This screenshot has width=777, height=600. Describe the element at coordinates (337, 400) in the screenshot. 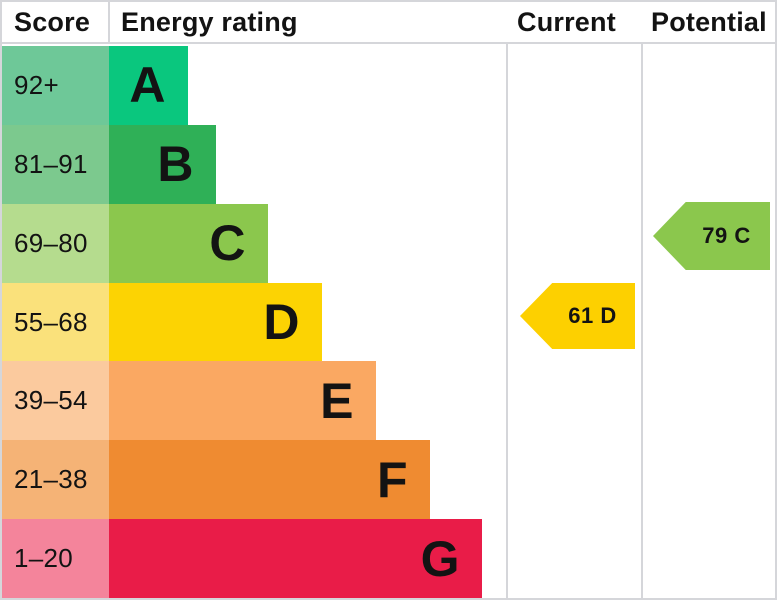

I see `band-letter-e: E` at that location.